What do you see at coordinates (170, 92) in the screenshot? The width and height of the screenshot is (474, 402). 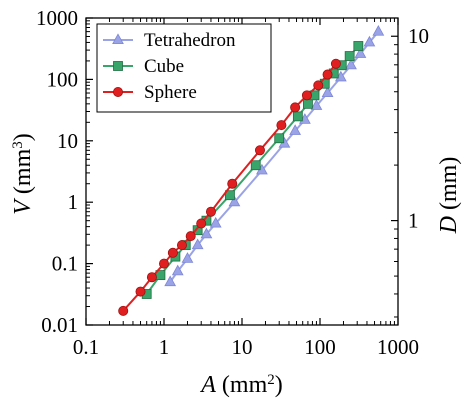 I see `legend-label: Sphere` at bounding box center [170, 92].